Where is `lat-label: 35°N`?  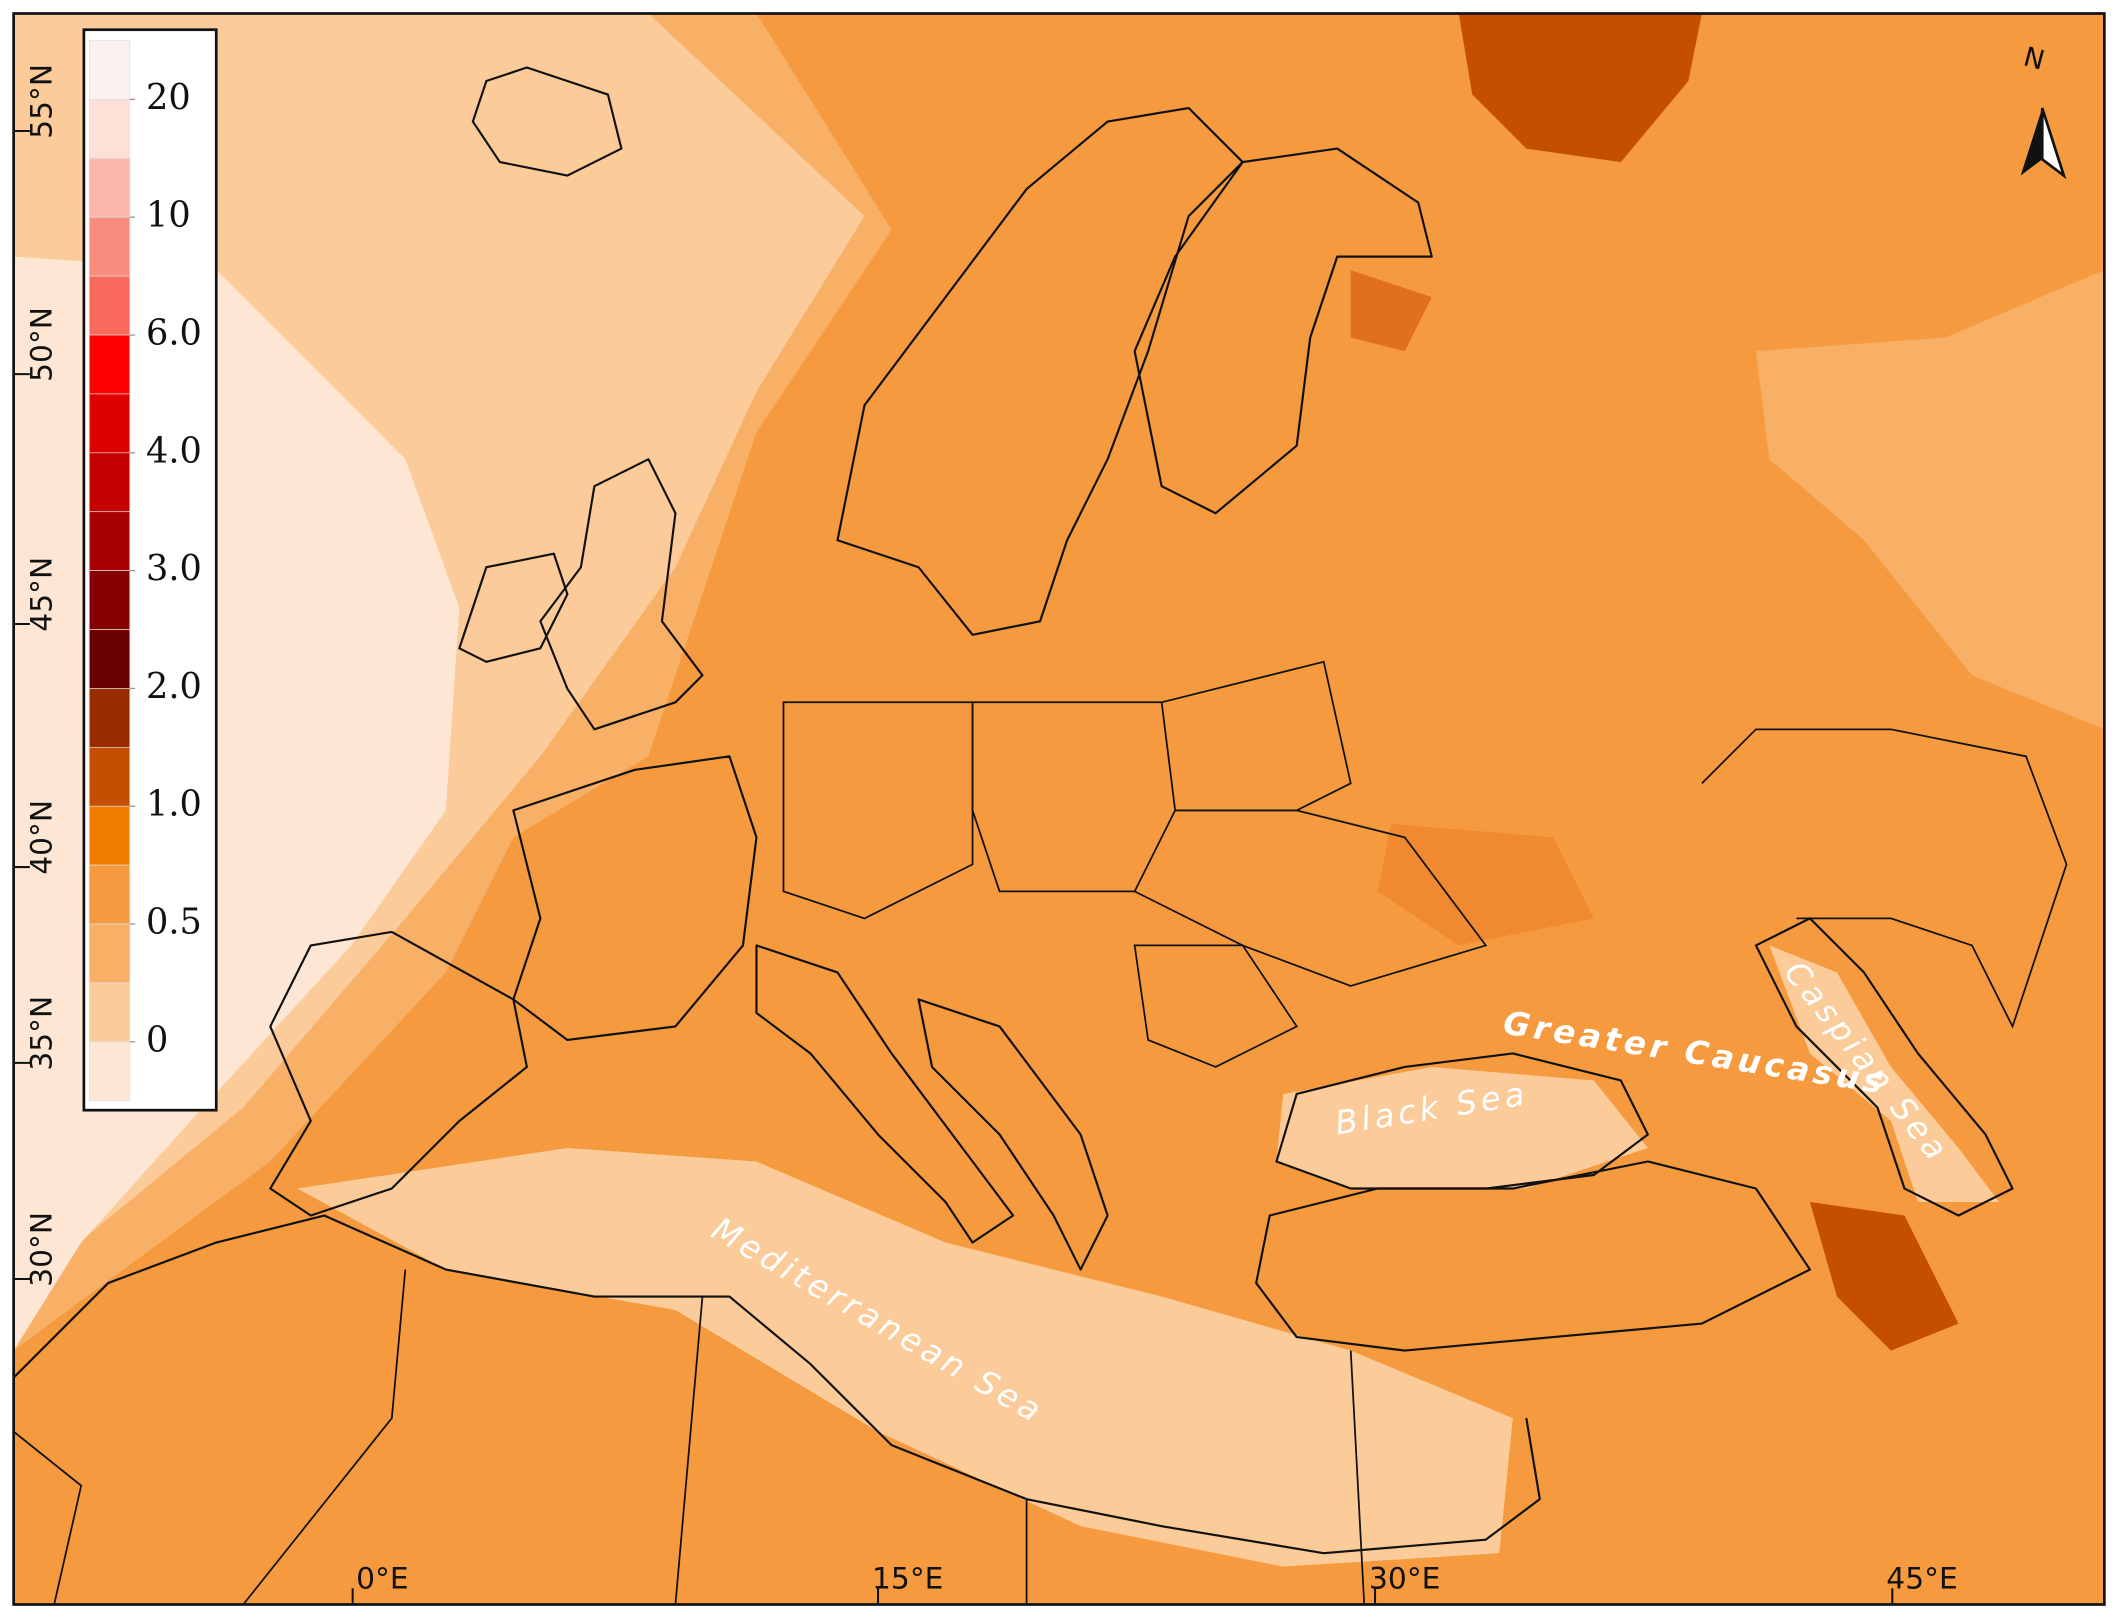 lat-label: 35°N is located at coordinates (41, 1033).